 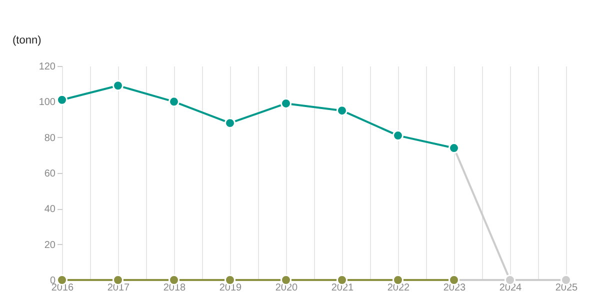 I want to click on y-tick-label: 40, so click(x=50, y=210).